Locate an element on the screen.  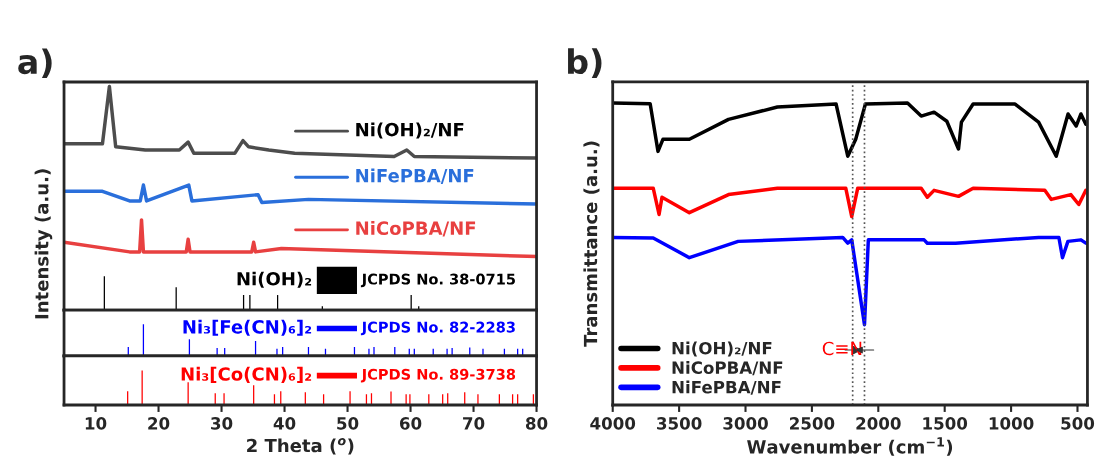
x-tick-label: 2000 is located at coordinates (878, 423).